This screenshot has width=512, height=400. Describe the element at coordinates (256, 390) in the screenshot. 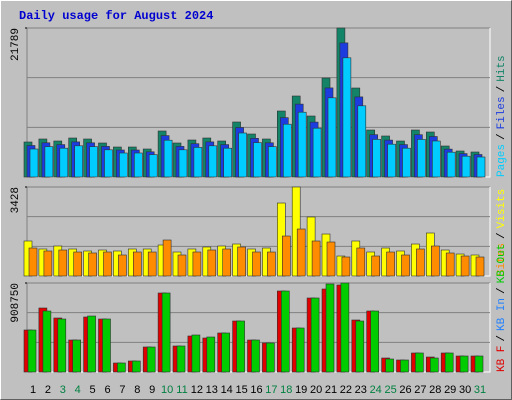

I see `x-tick-label: 16` at that location.